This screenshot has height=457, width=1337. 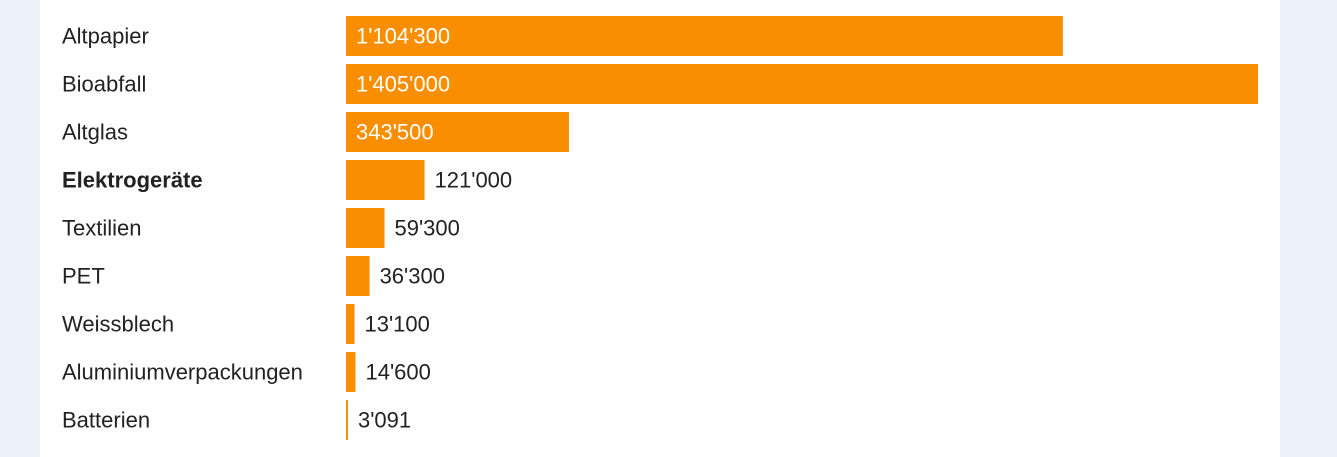 I want to click on category-label-aluminiumverpackungen: Aluminiumverpackungen, so click(x=182, y=372).